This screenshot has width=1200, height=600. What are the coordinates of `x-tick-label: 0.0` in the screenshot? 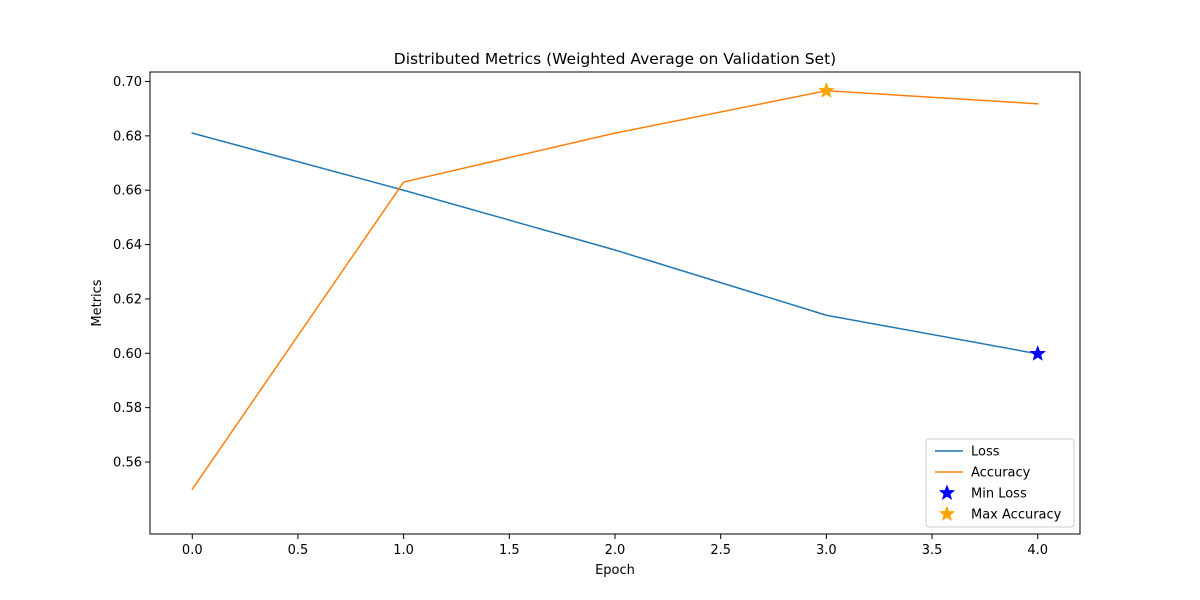 It's located at (192, 550).